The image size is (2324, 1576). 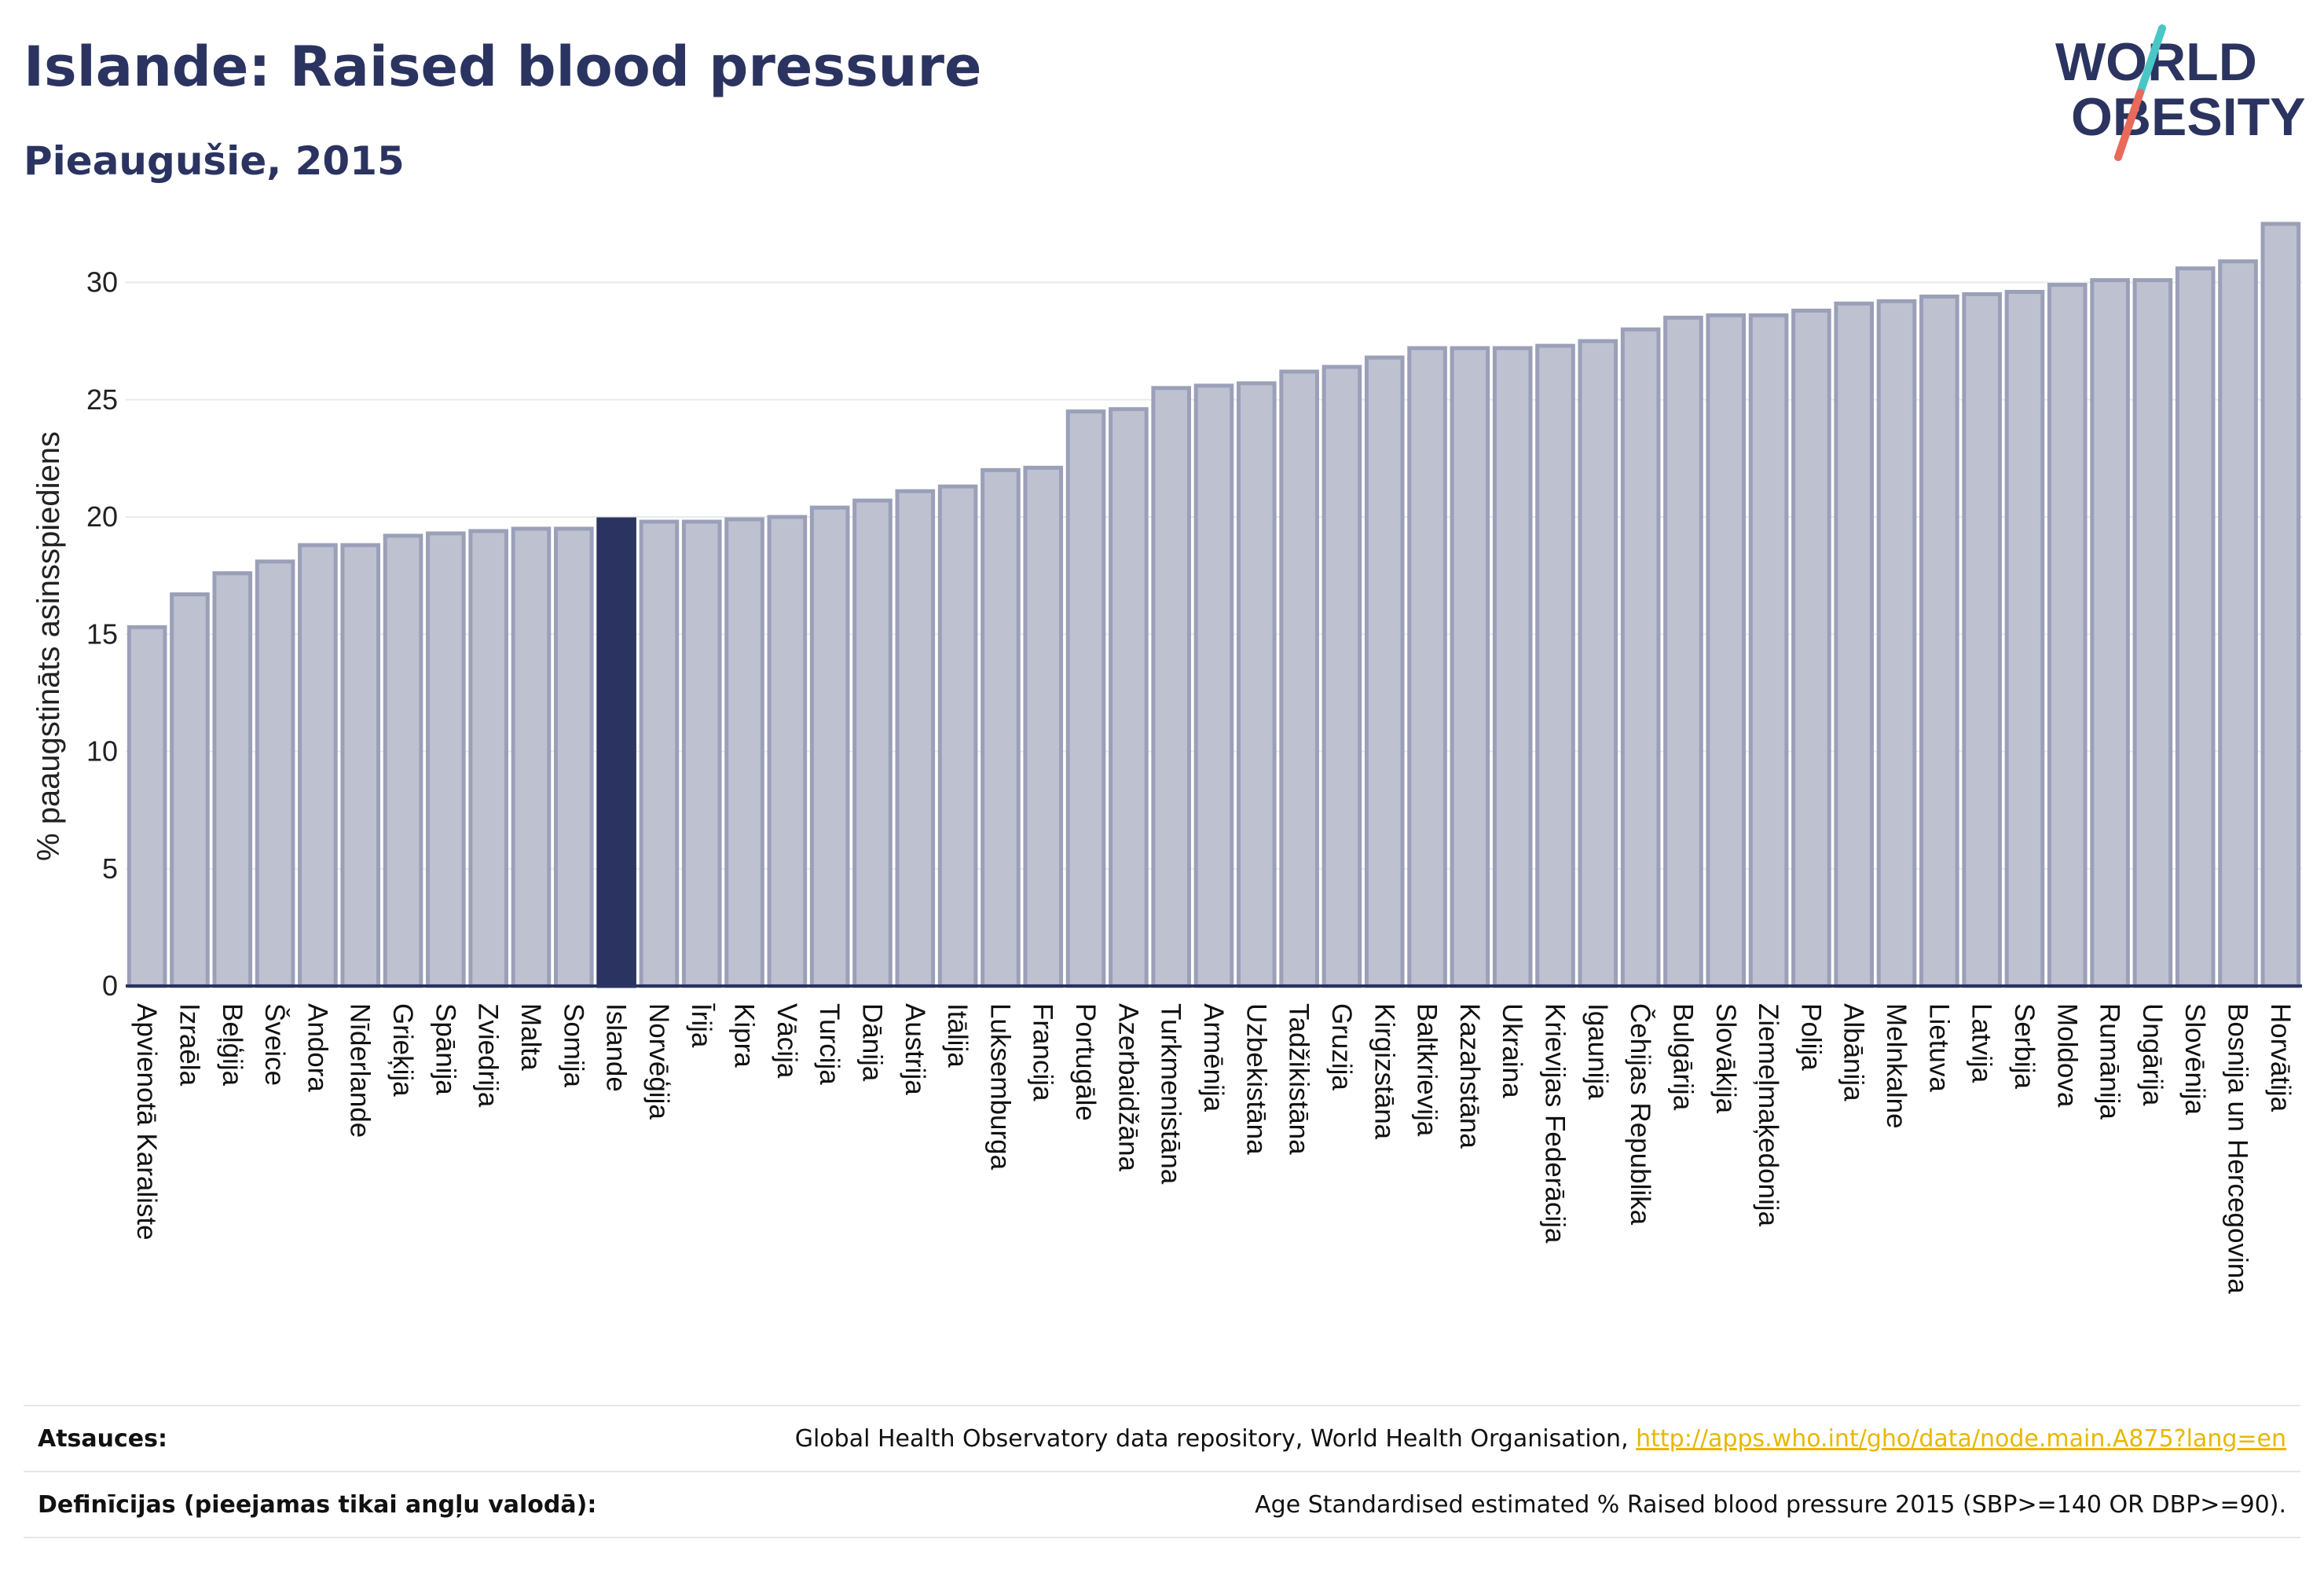 I want to click on x-tick-label: Spānija, so click(x=445, y=1049).